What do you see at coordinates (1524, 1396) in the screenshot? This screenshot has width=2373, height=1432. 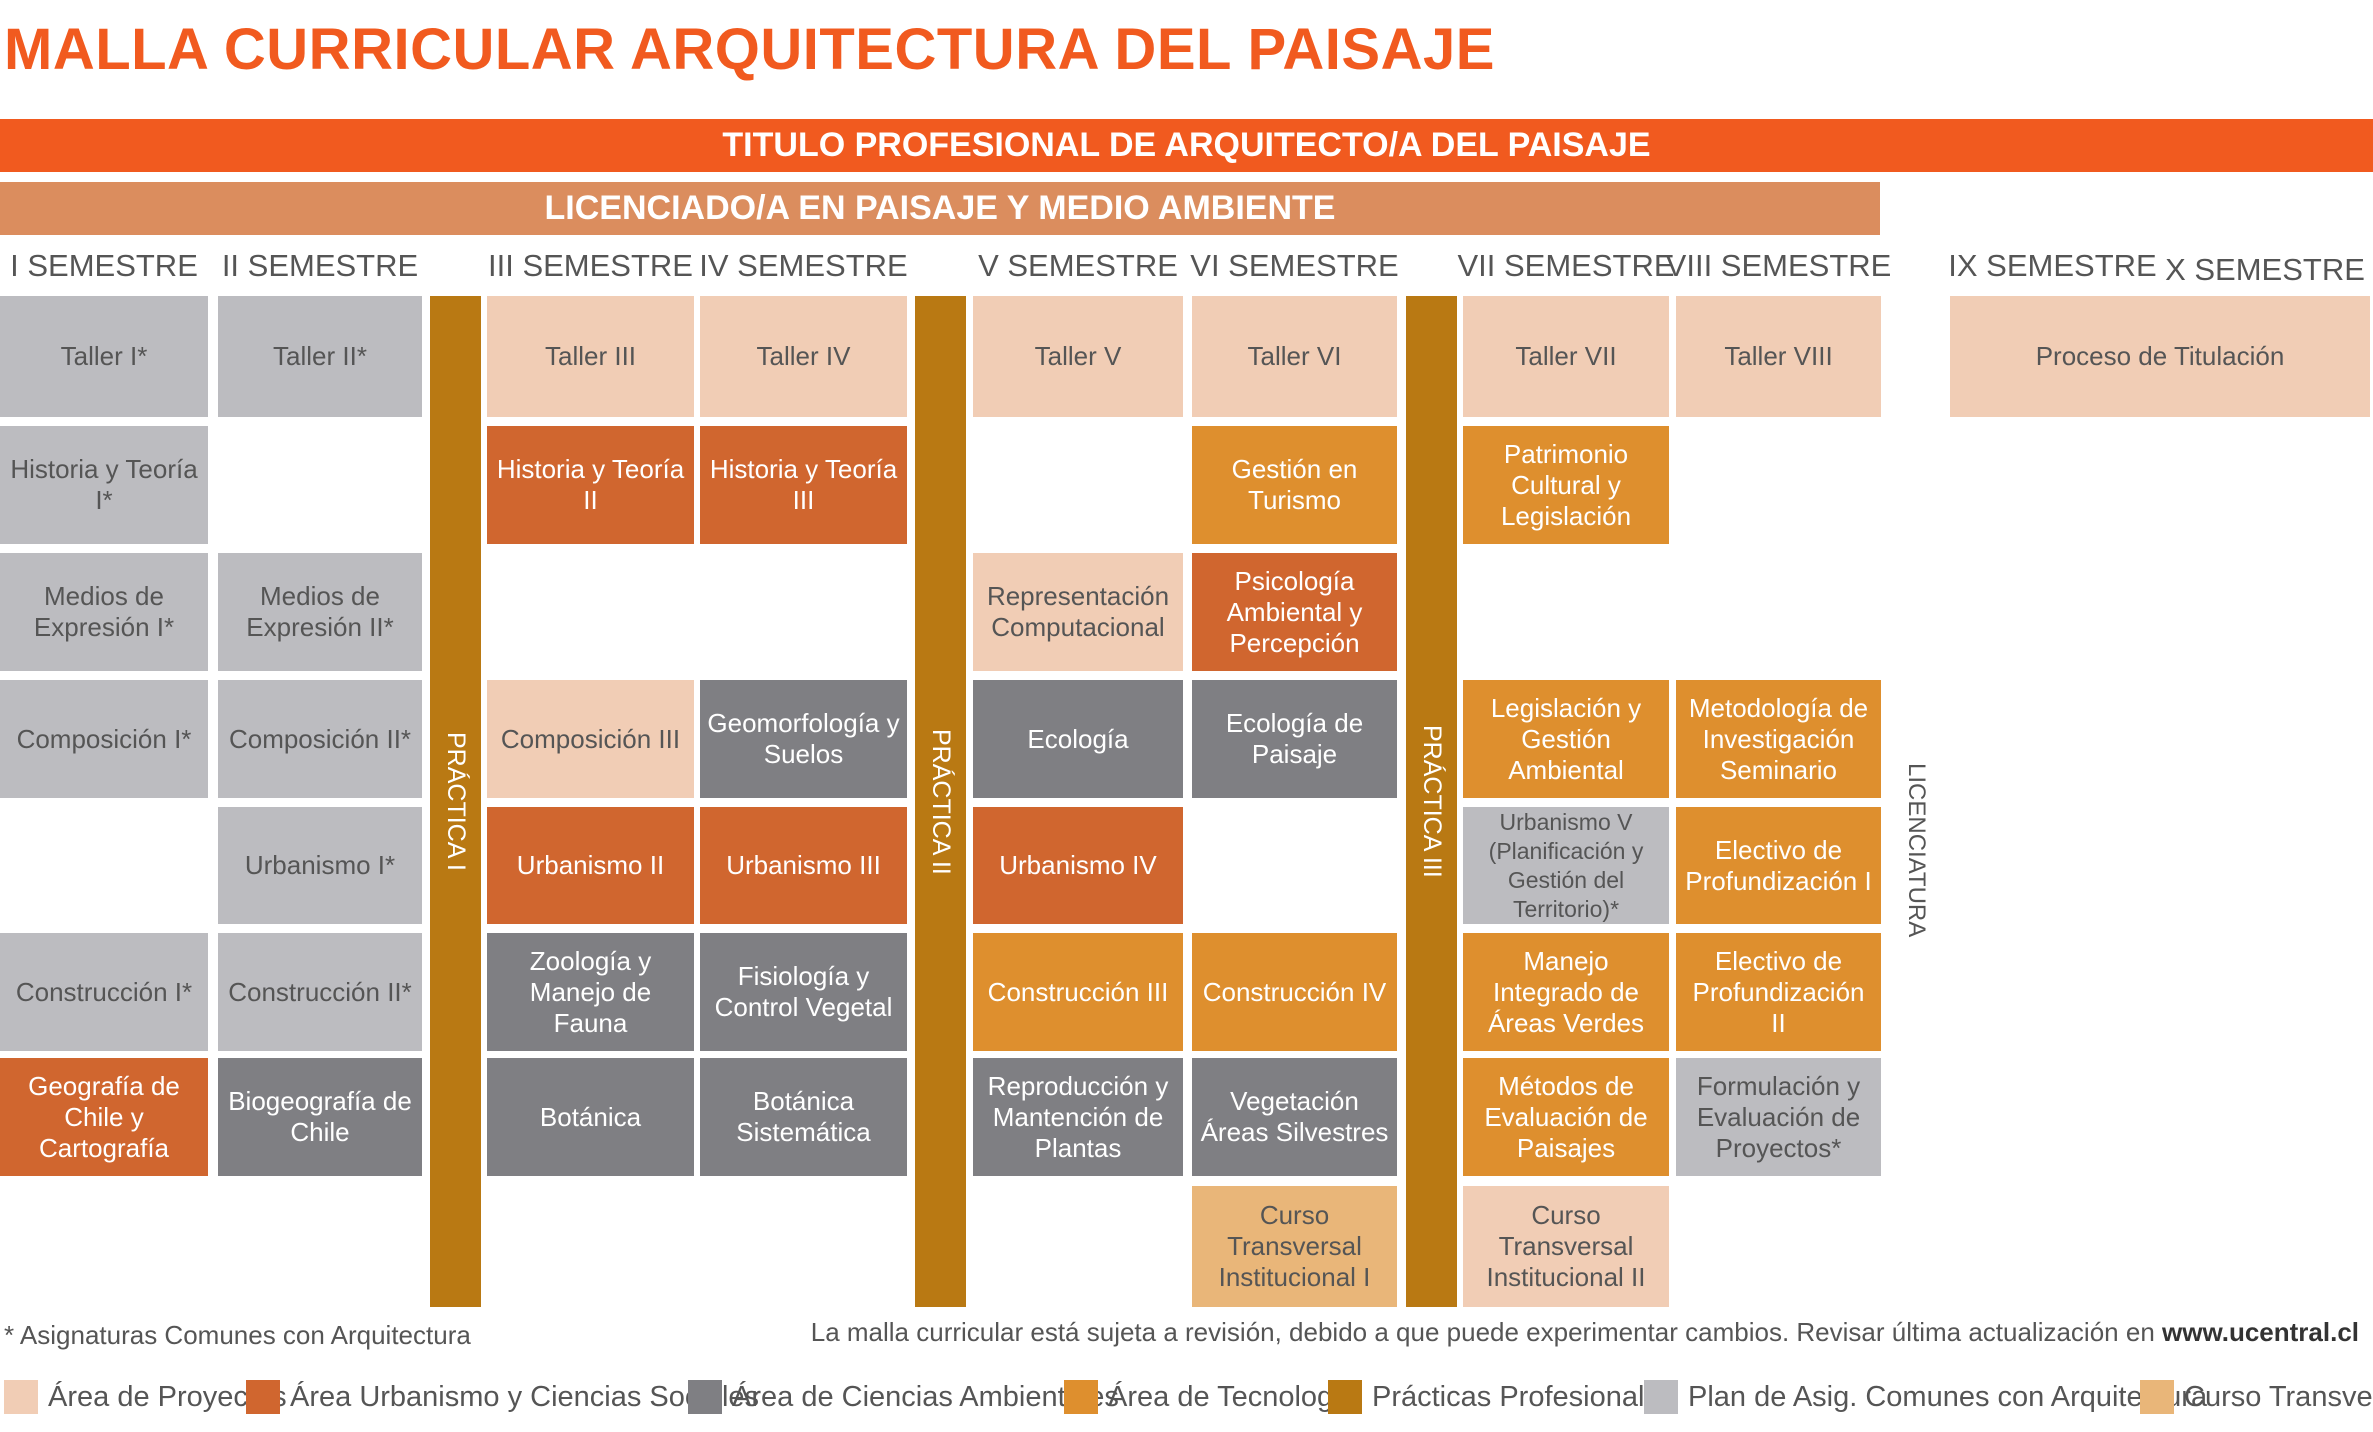 I see `legend-label: Prácticas Profesionales` at bounding box center [1524, 1396].